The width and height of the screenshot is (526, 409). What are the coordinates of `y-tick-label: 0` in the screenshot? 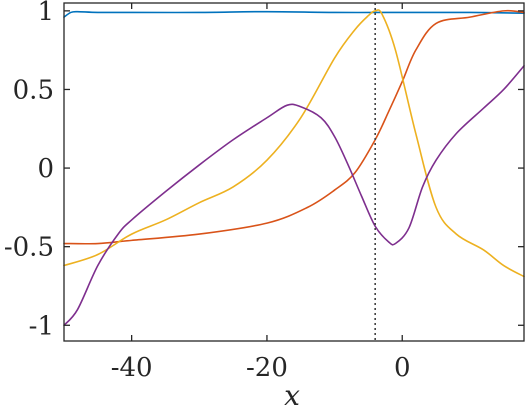 It's located at (45, 169).